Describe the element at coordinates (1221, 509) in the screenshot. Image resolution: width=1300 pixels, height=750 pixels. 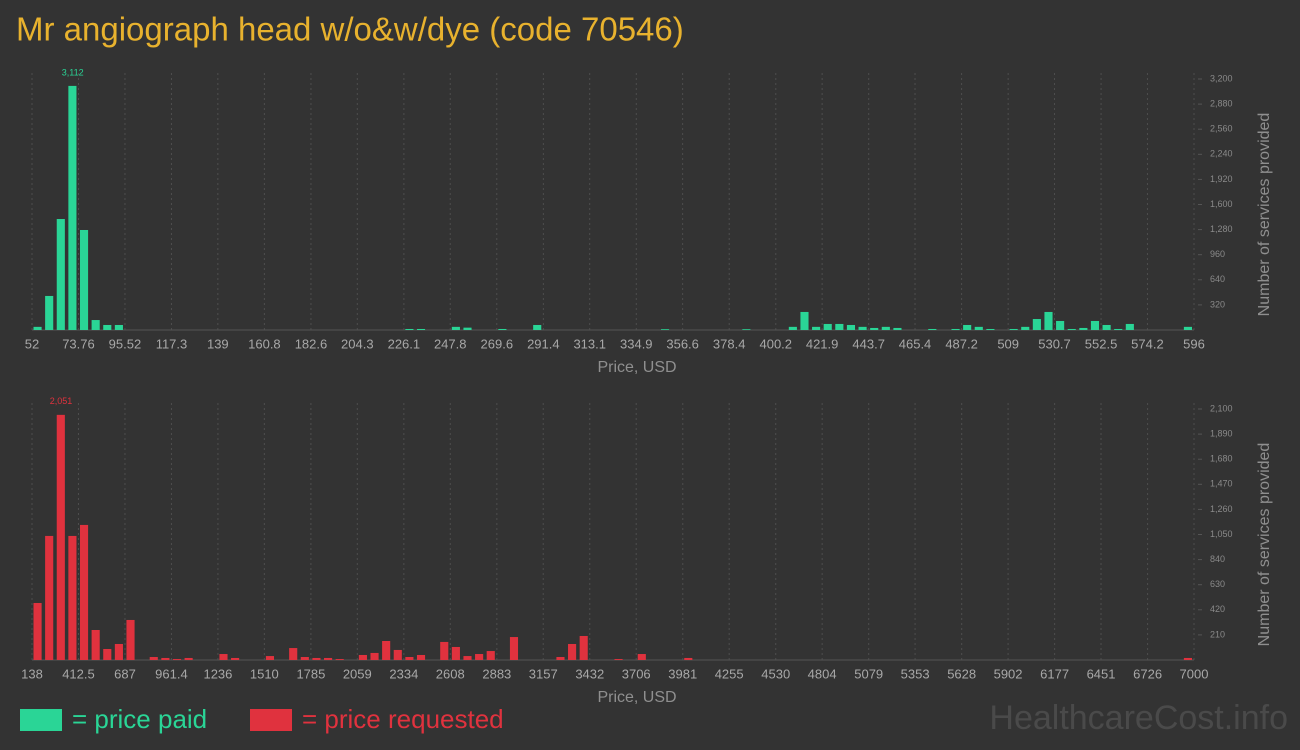
I see `y-tick-label: 1,260` at that location.